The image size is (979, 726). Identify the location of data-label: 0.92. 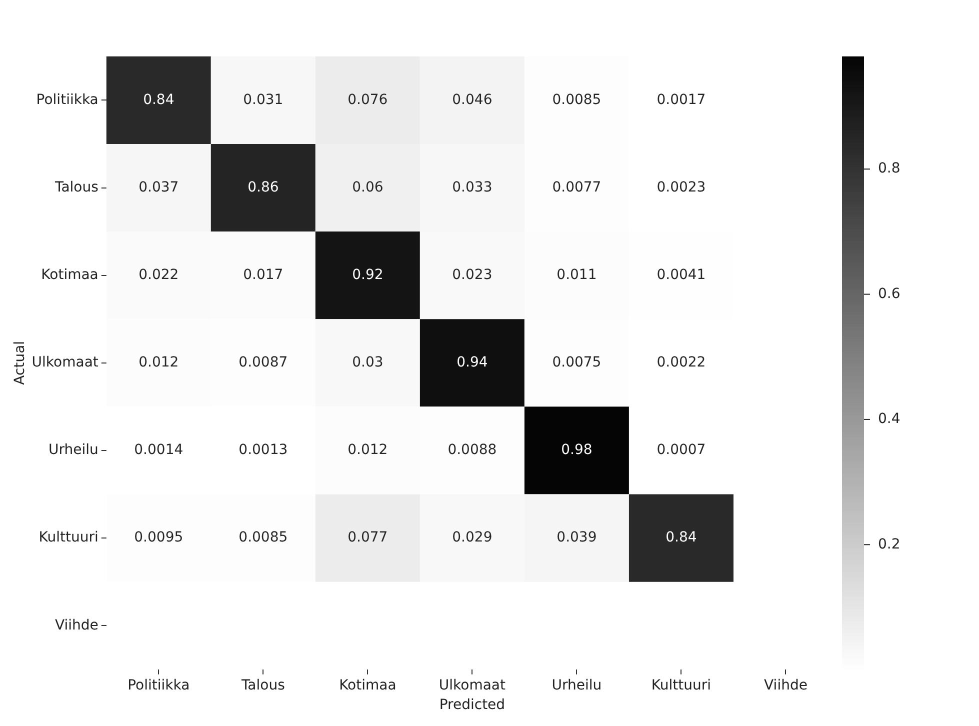
(368, 274).